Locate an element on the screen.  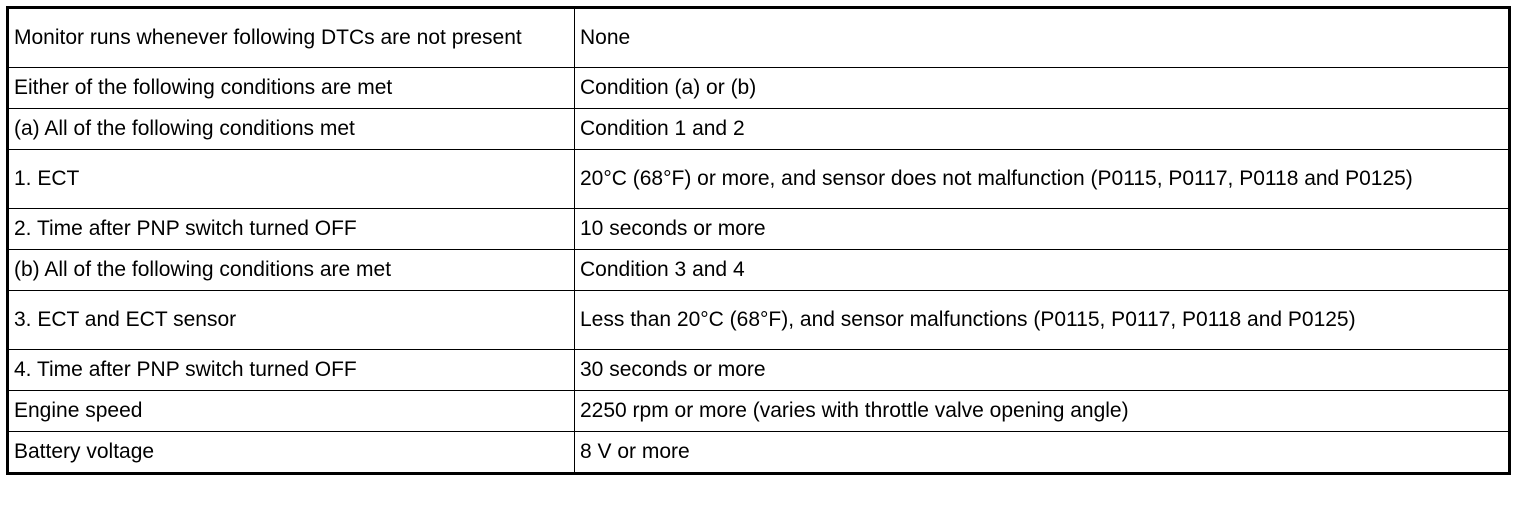
condition-cell: 2. Time after PNP switch turned OFF is located at coordinates (291, 229).